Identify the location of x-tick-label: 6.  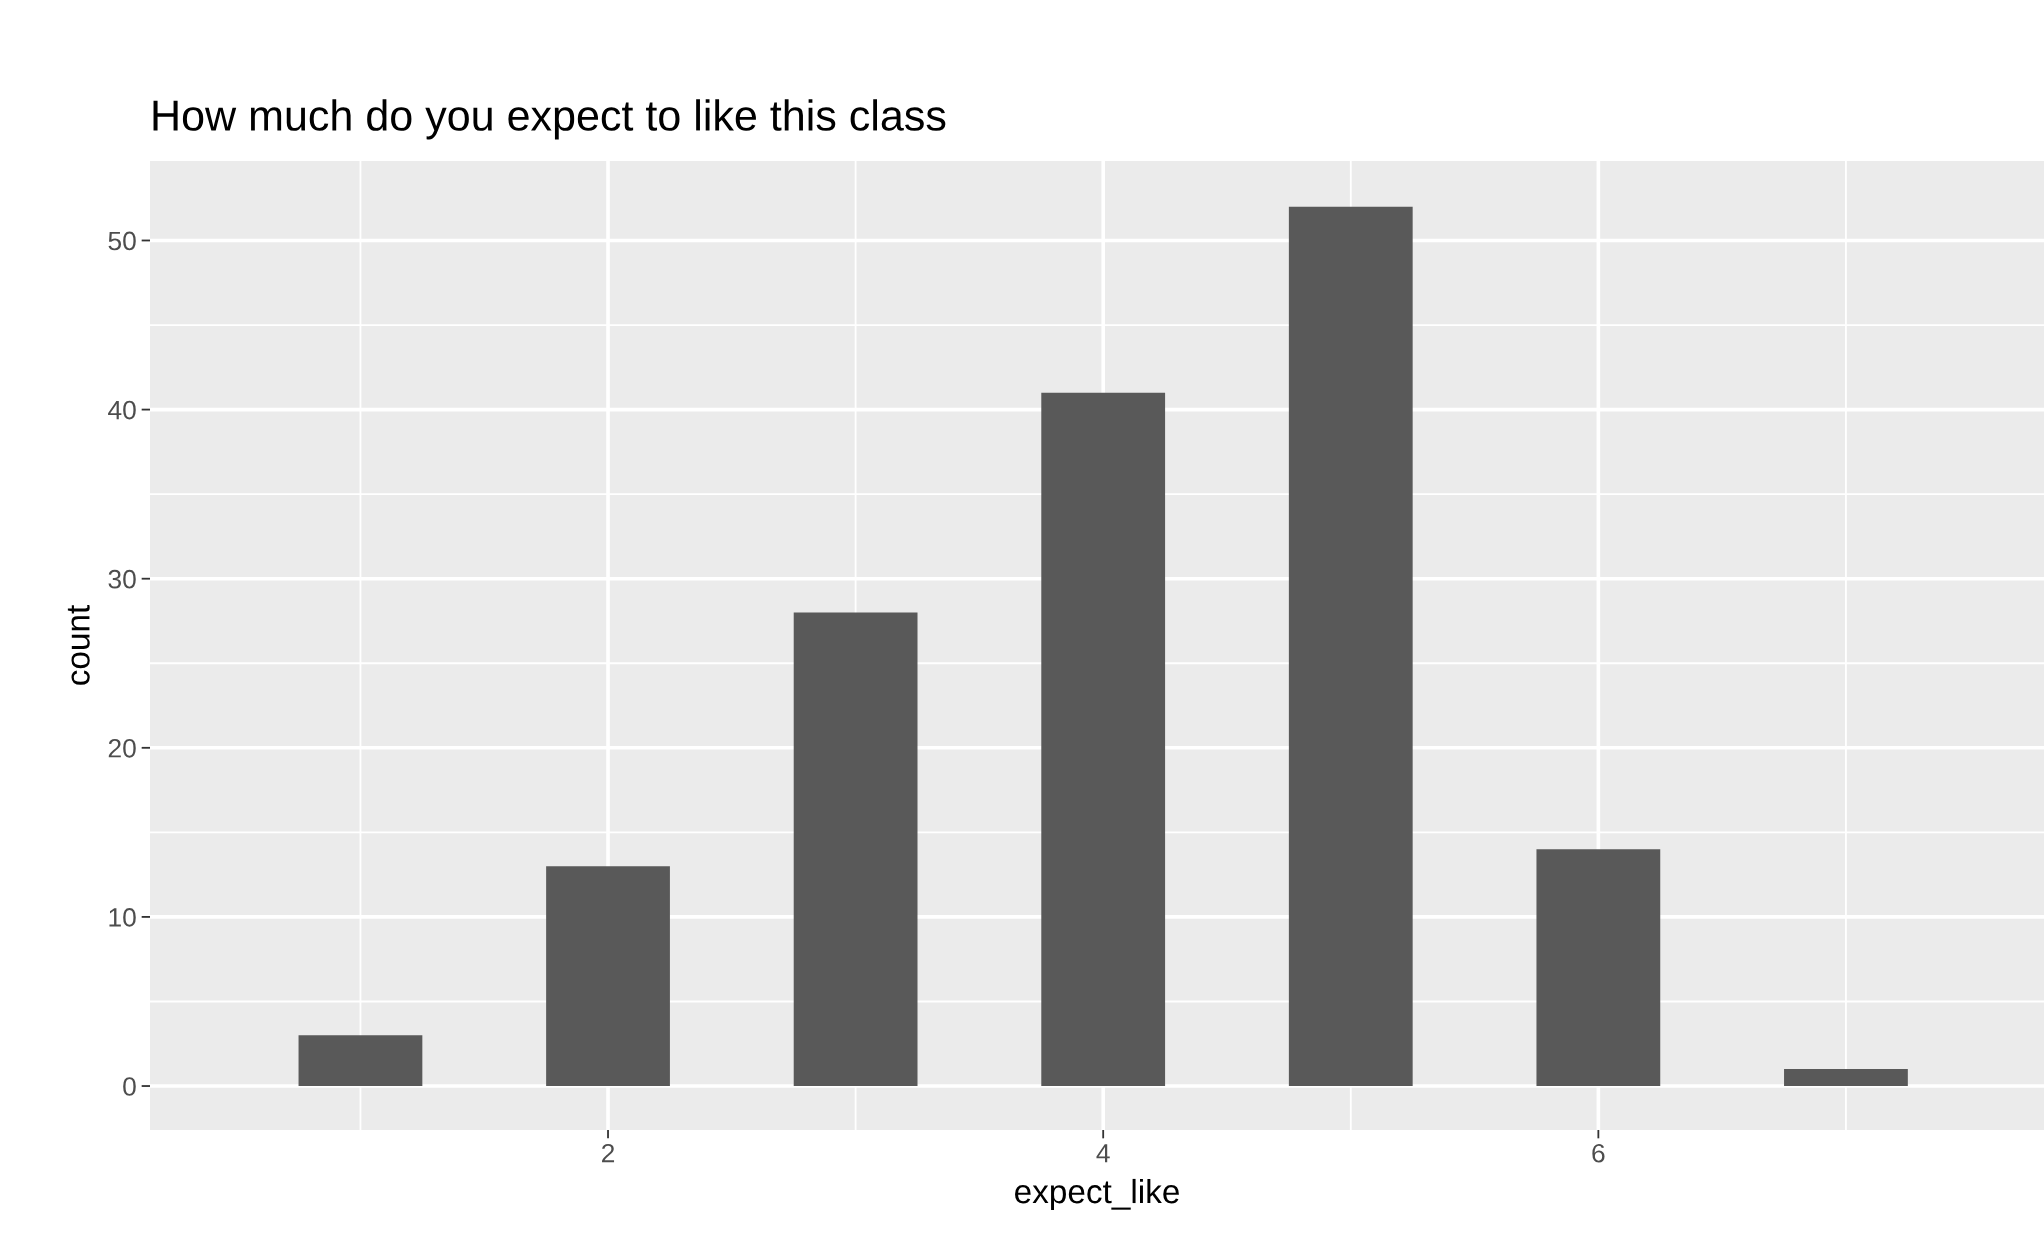
(1598, 1153).